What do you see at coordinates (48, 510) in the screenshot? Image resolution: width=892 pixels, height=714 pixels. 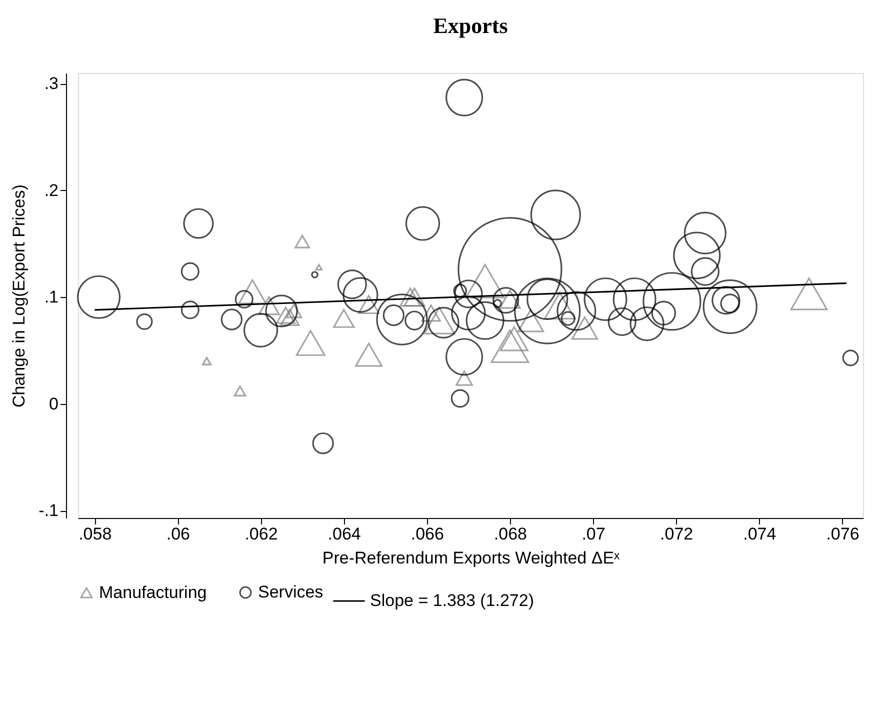 I see `y-tick-label: -.1` at bounding box center [48, 510].